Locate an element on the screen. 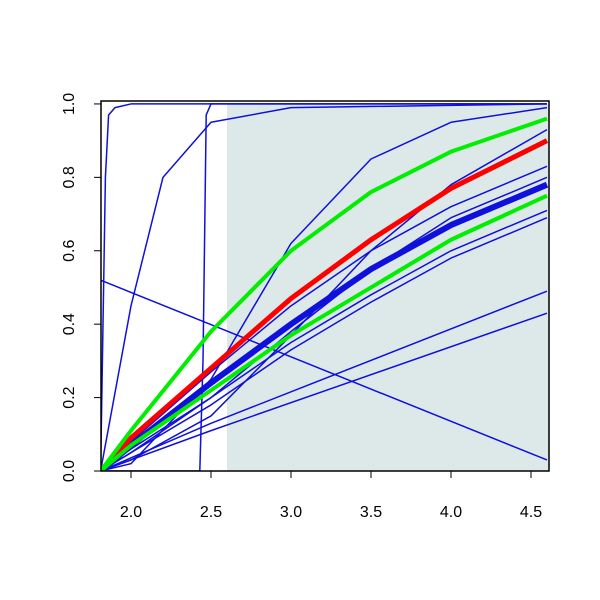  x-tick-label: 4.5 is located at coordinates (531, 512).